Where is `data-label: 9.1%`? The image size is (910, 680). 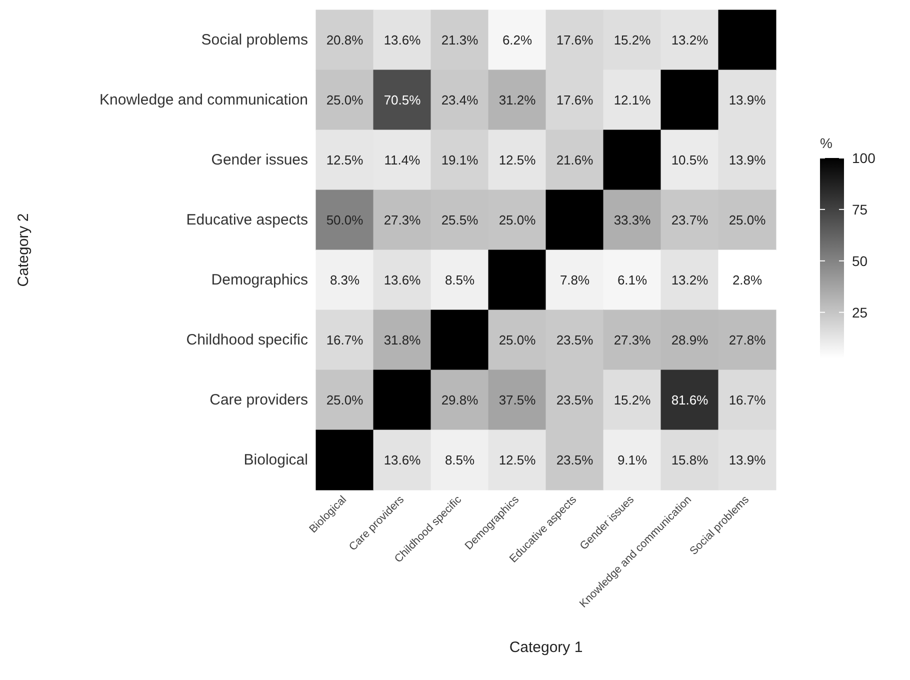 data-label: 9.1% is located at coordinates (632, 460).